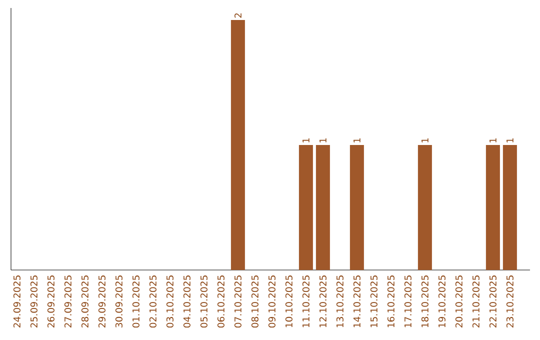  What do you see at coordinates (424, 302) in the screenshot?
I see `x-tick-label: 18.10.2025` at bounding box center [424, 302].